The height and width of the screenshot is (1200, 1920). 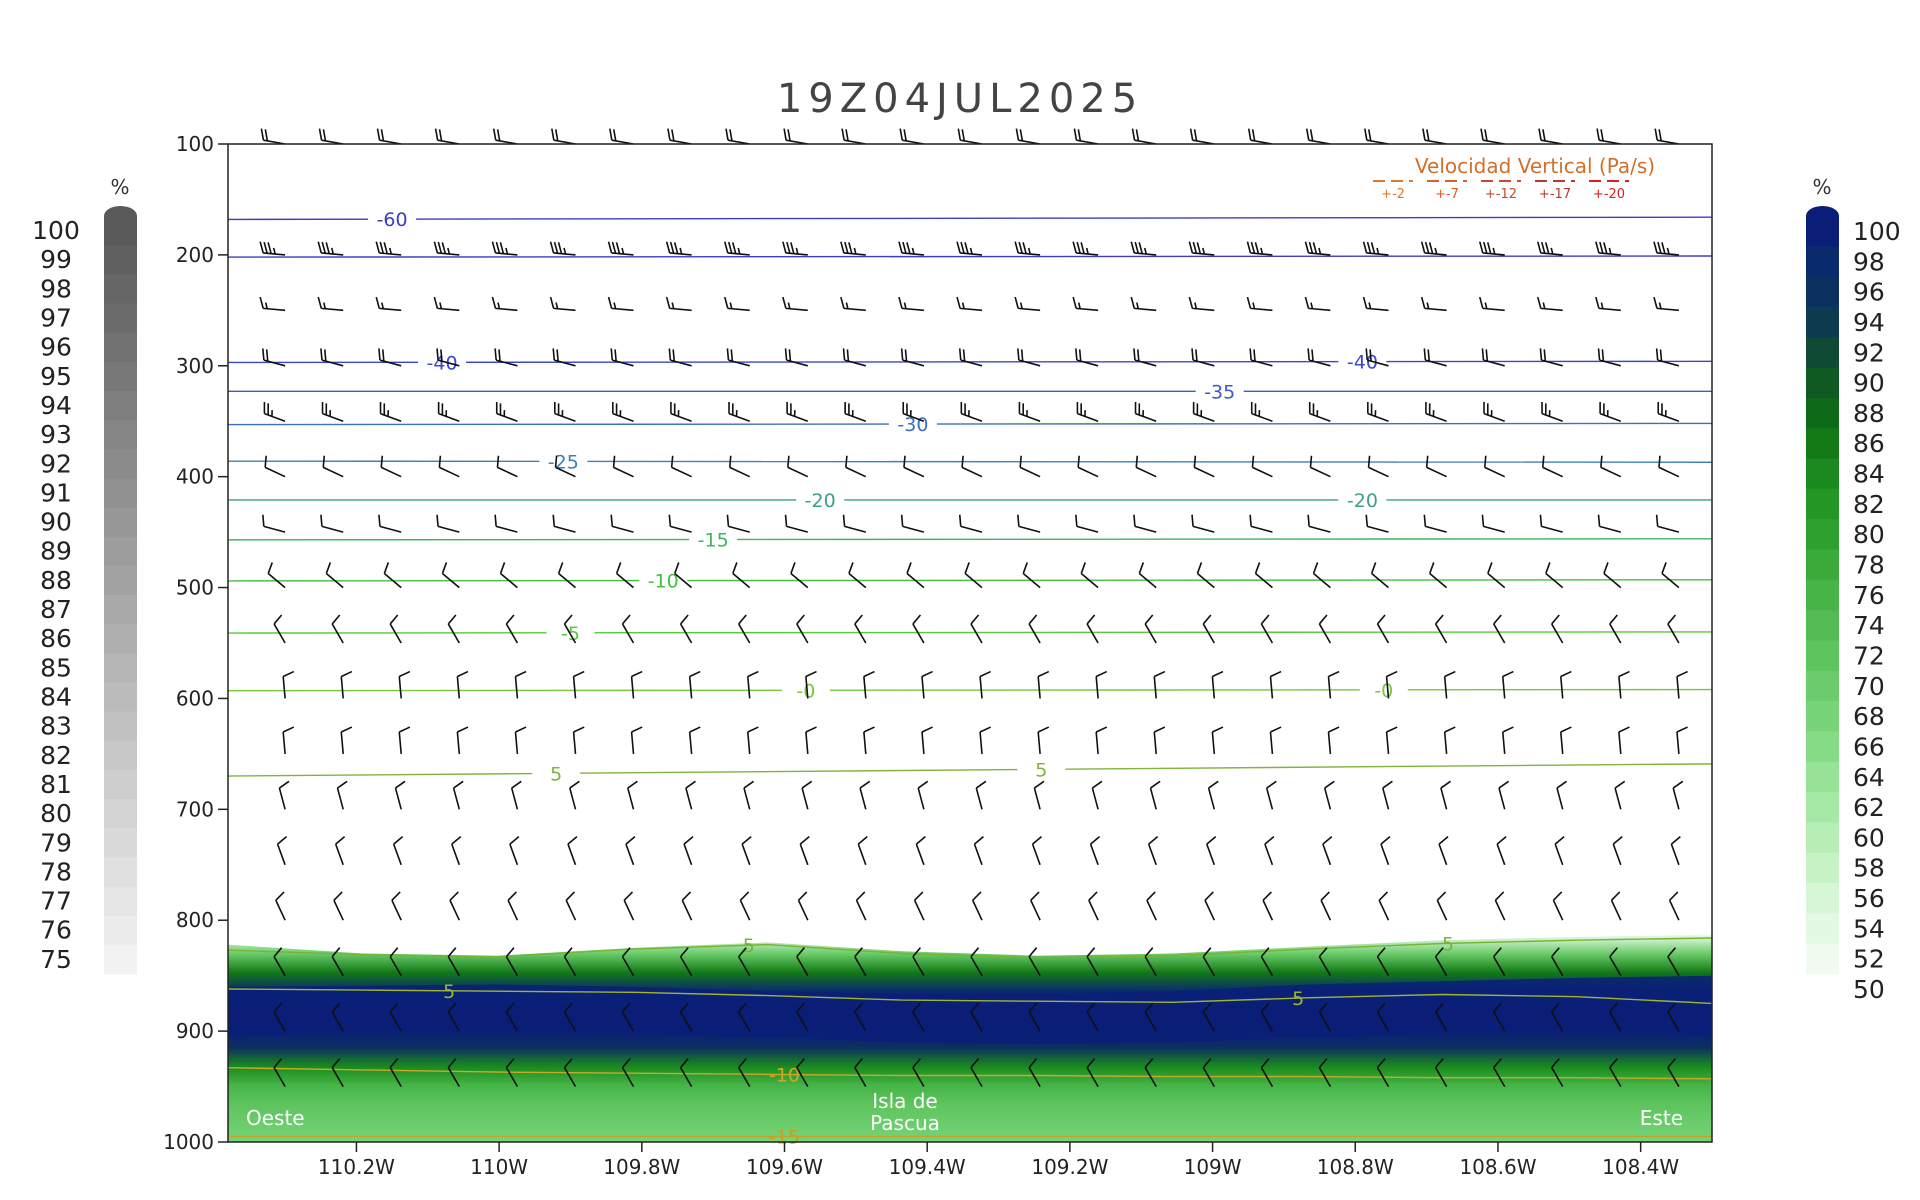 I want to click on colorbar-left-label-5: 95, so click(x=56, y=376).